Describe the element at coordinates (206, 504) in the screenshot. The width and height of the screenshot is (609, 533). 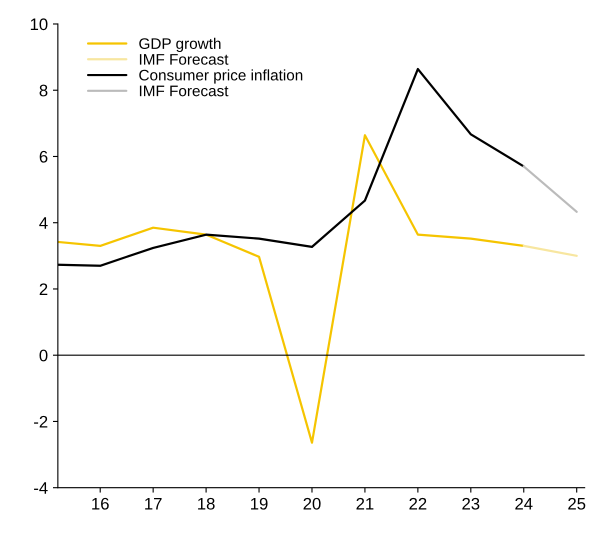
I see `x-tick-label: 18` at that location.